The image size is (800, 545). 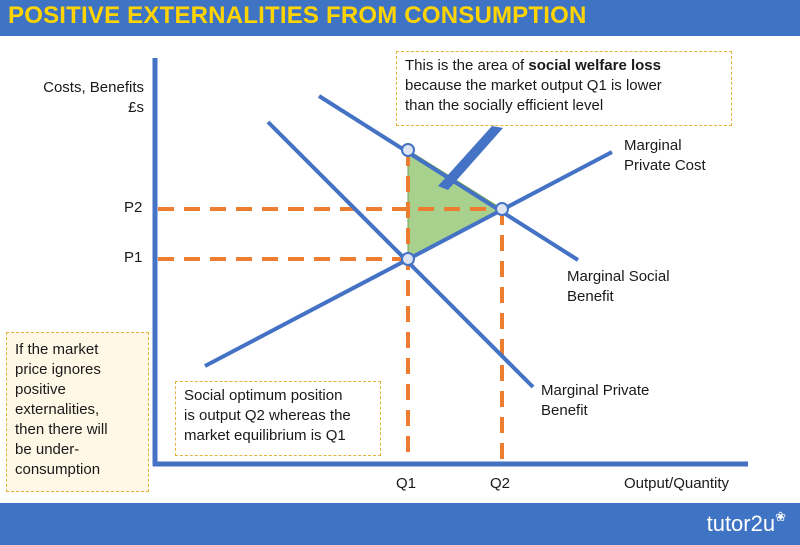 What do you see at coordinates (136, 107) in the screenshot?
I see `y-axis-label-line2: £s` at bounding box center [136, 107].